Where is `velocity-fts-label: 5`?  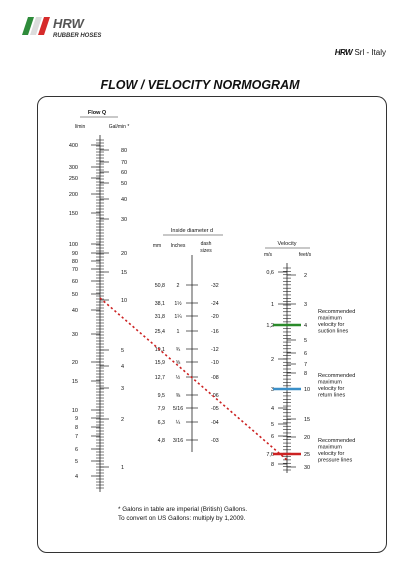 velocity-fts-label: 5 is located at coordinates (305, 341).